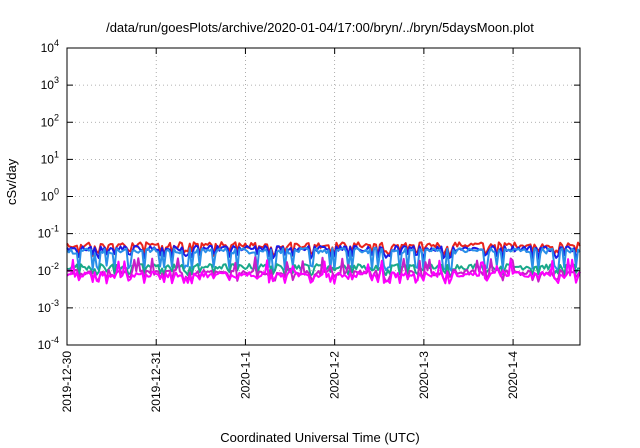 The image size is (640, 448). What do you see at coordinates (48, 269) in the screenshot?
I see `y-tick-label: 10⁻²` at bounding box center [48, 269].